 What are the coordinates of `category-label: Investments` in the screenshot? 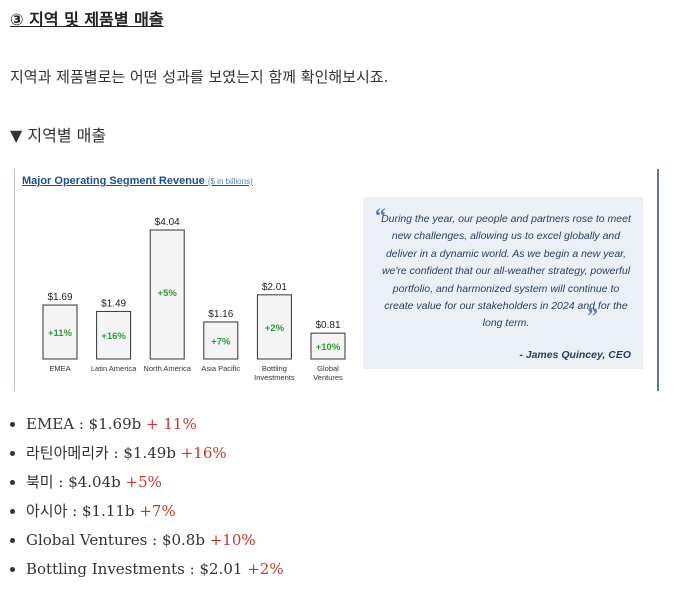 It's located at (274, 377).